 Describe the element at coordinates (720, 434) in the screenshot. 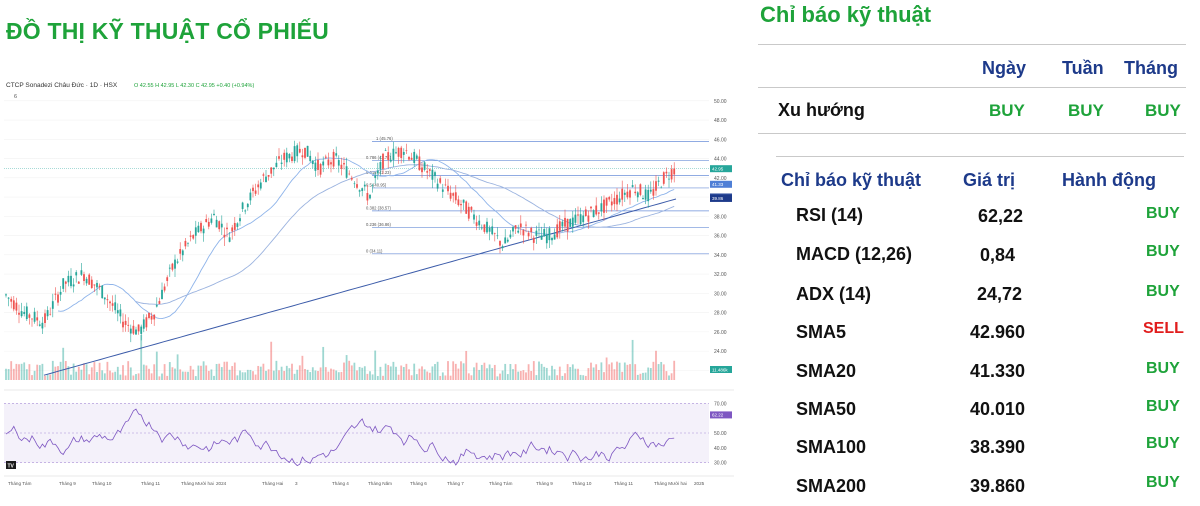

I see `rsi-tick-label: 50.00` at that location.